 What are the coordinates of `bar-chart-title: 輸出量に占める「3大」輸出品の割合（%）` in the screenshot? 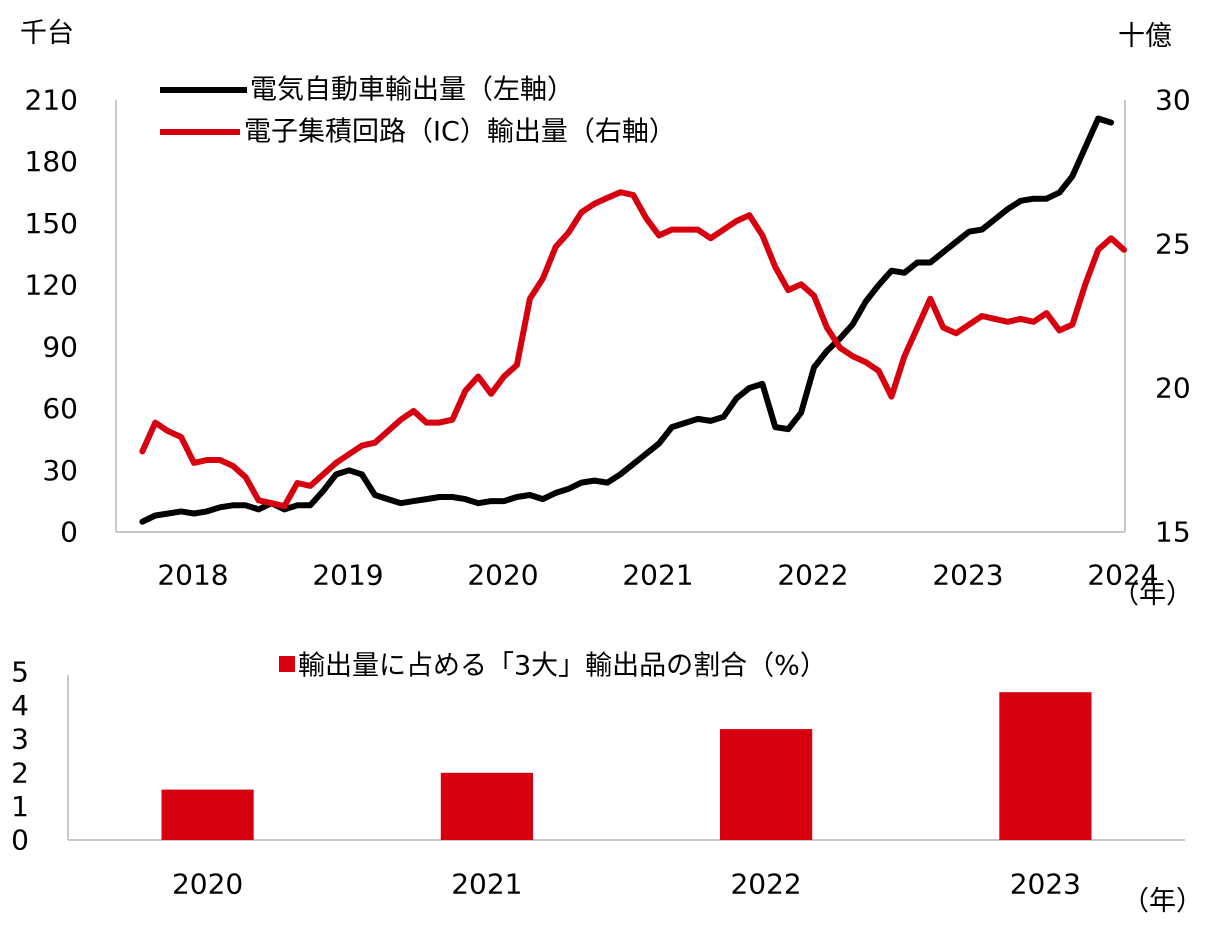 It's located at (562, 666).